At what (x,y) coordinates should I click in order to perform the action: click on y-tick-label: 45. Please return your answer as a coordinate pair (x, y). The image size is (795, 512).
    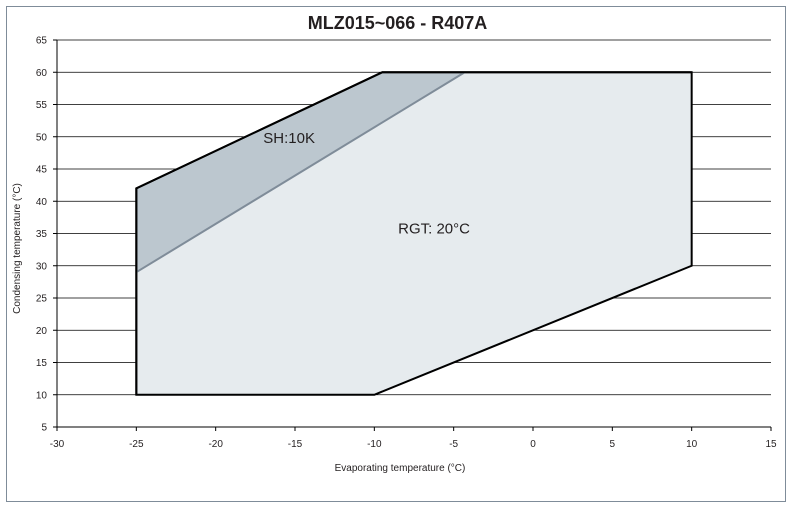
    Looking at the image, I should click on (42, 170).